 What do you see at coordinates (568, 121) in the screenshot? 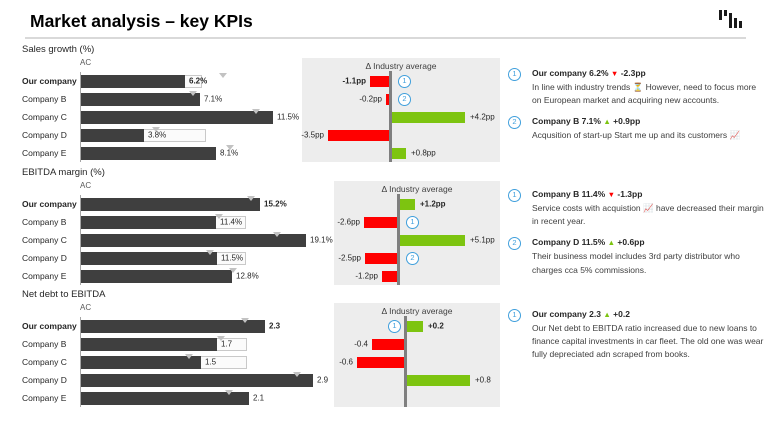
I see `annotation-title: Company B 7.1%` at bounding box center [568, 121].